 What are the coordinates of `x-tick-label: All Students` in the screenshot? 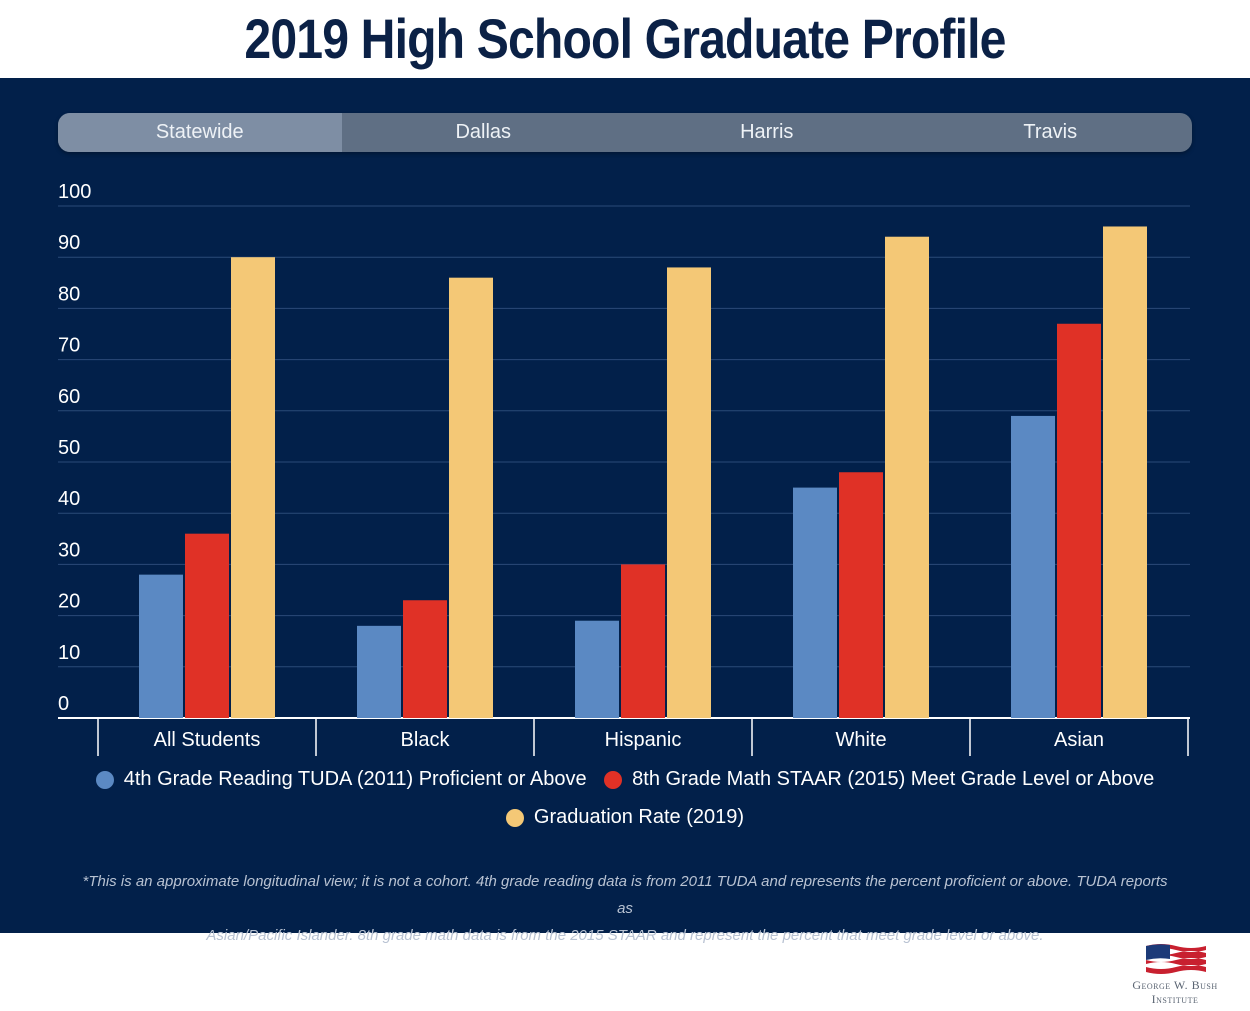 It's located at (207, 740).